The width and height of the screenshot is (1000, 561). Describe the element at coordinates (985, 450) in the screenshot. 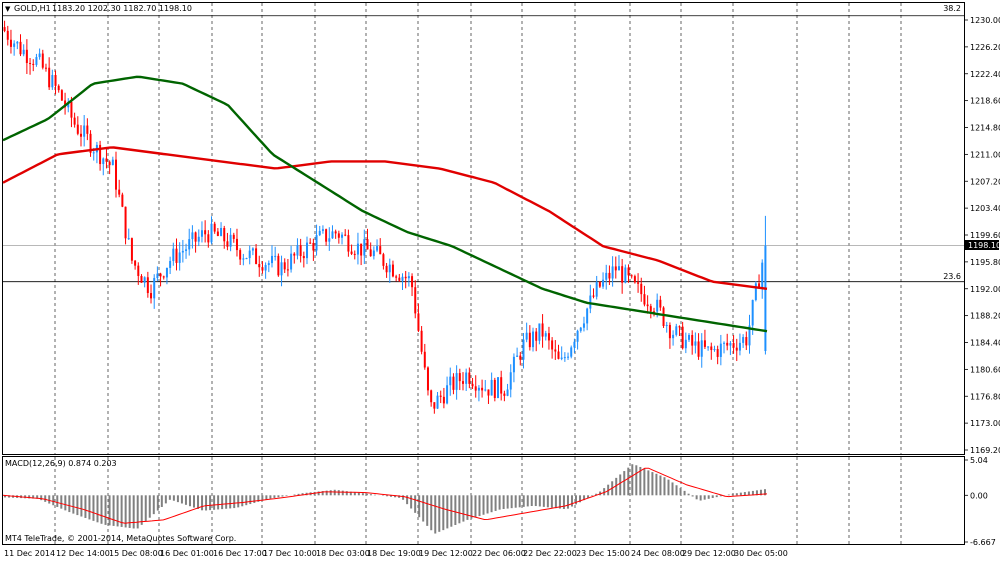

I see `price-tick-label: 1169.20` at that location.